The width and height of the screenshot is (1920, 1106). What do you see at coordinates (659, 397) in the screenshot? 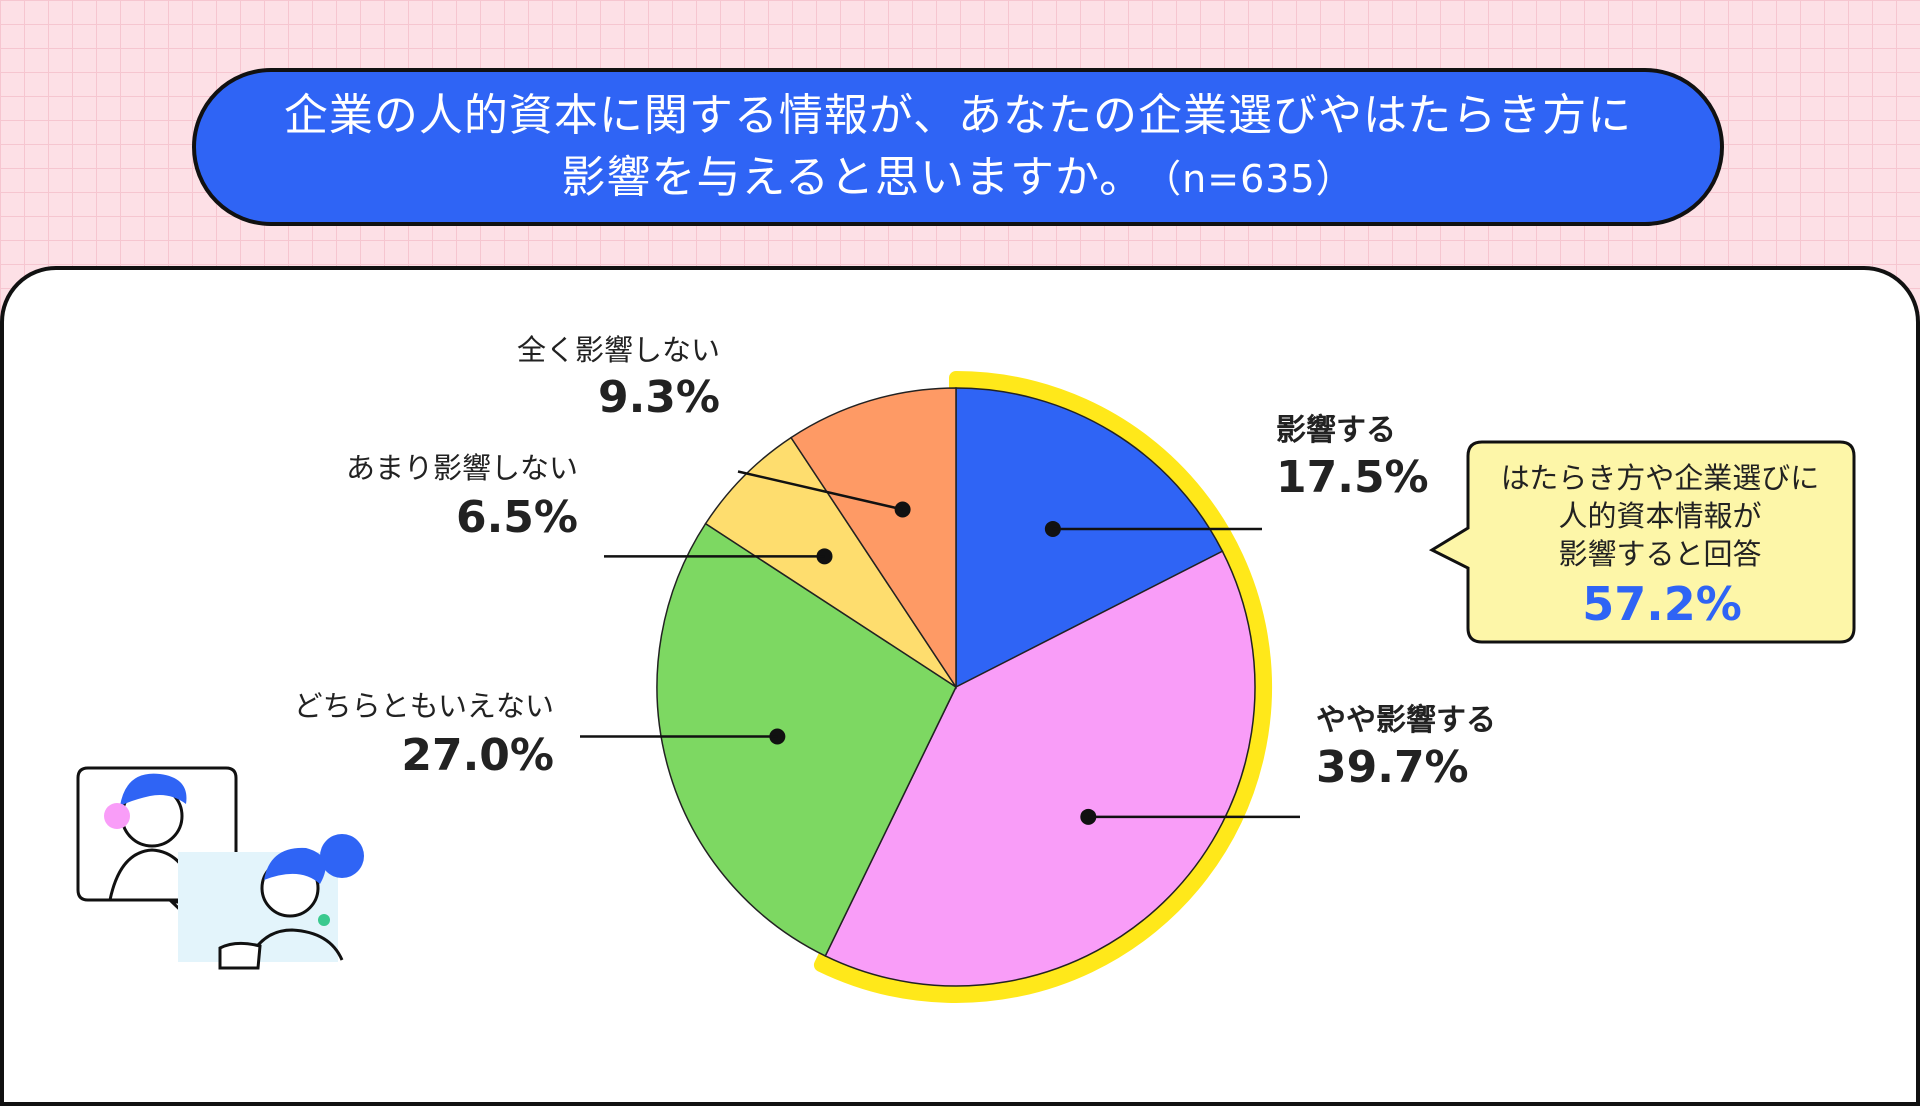
I see `value-slice-4: 9.3%` at bounding box center [659, 397].